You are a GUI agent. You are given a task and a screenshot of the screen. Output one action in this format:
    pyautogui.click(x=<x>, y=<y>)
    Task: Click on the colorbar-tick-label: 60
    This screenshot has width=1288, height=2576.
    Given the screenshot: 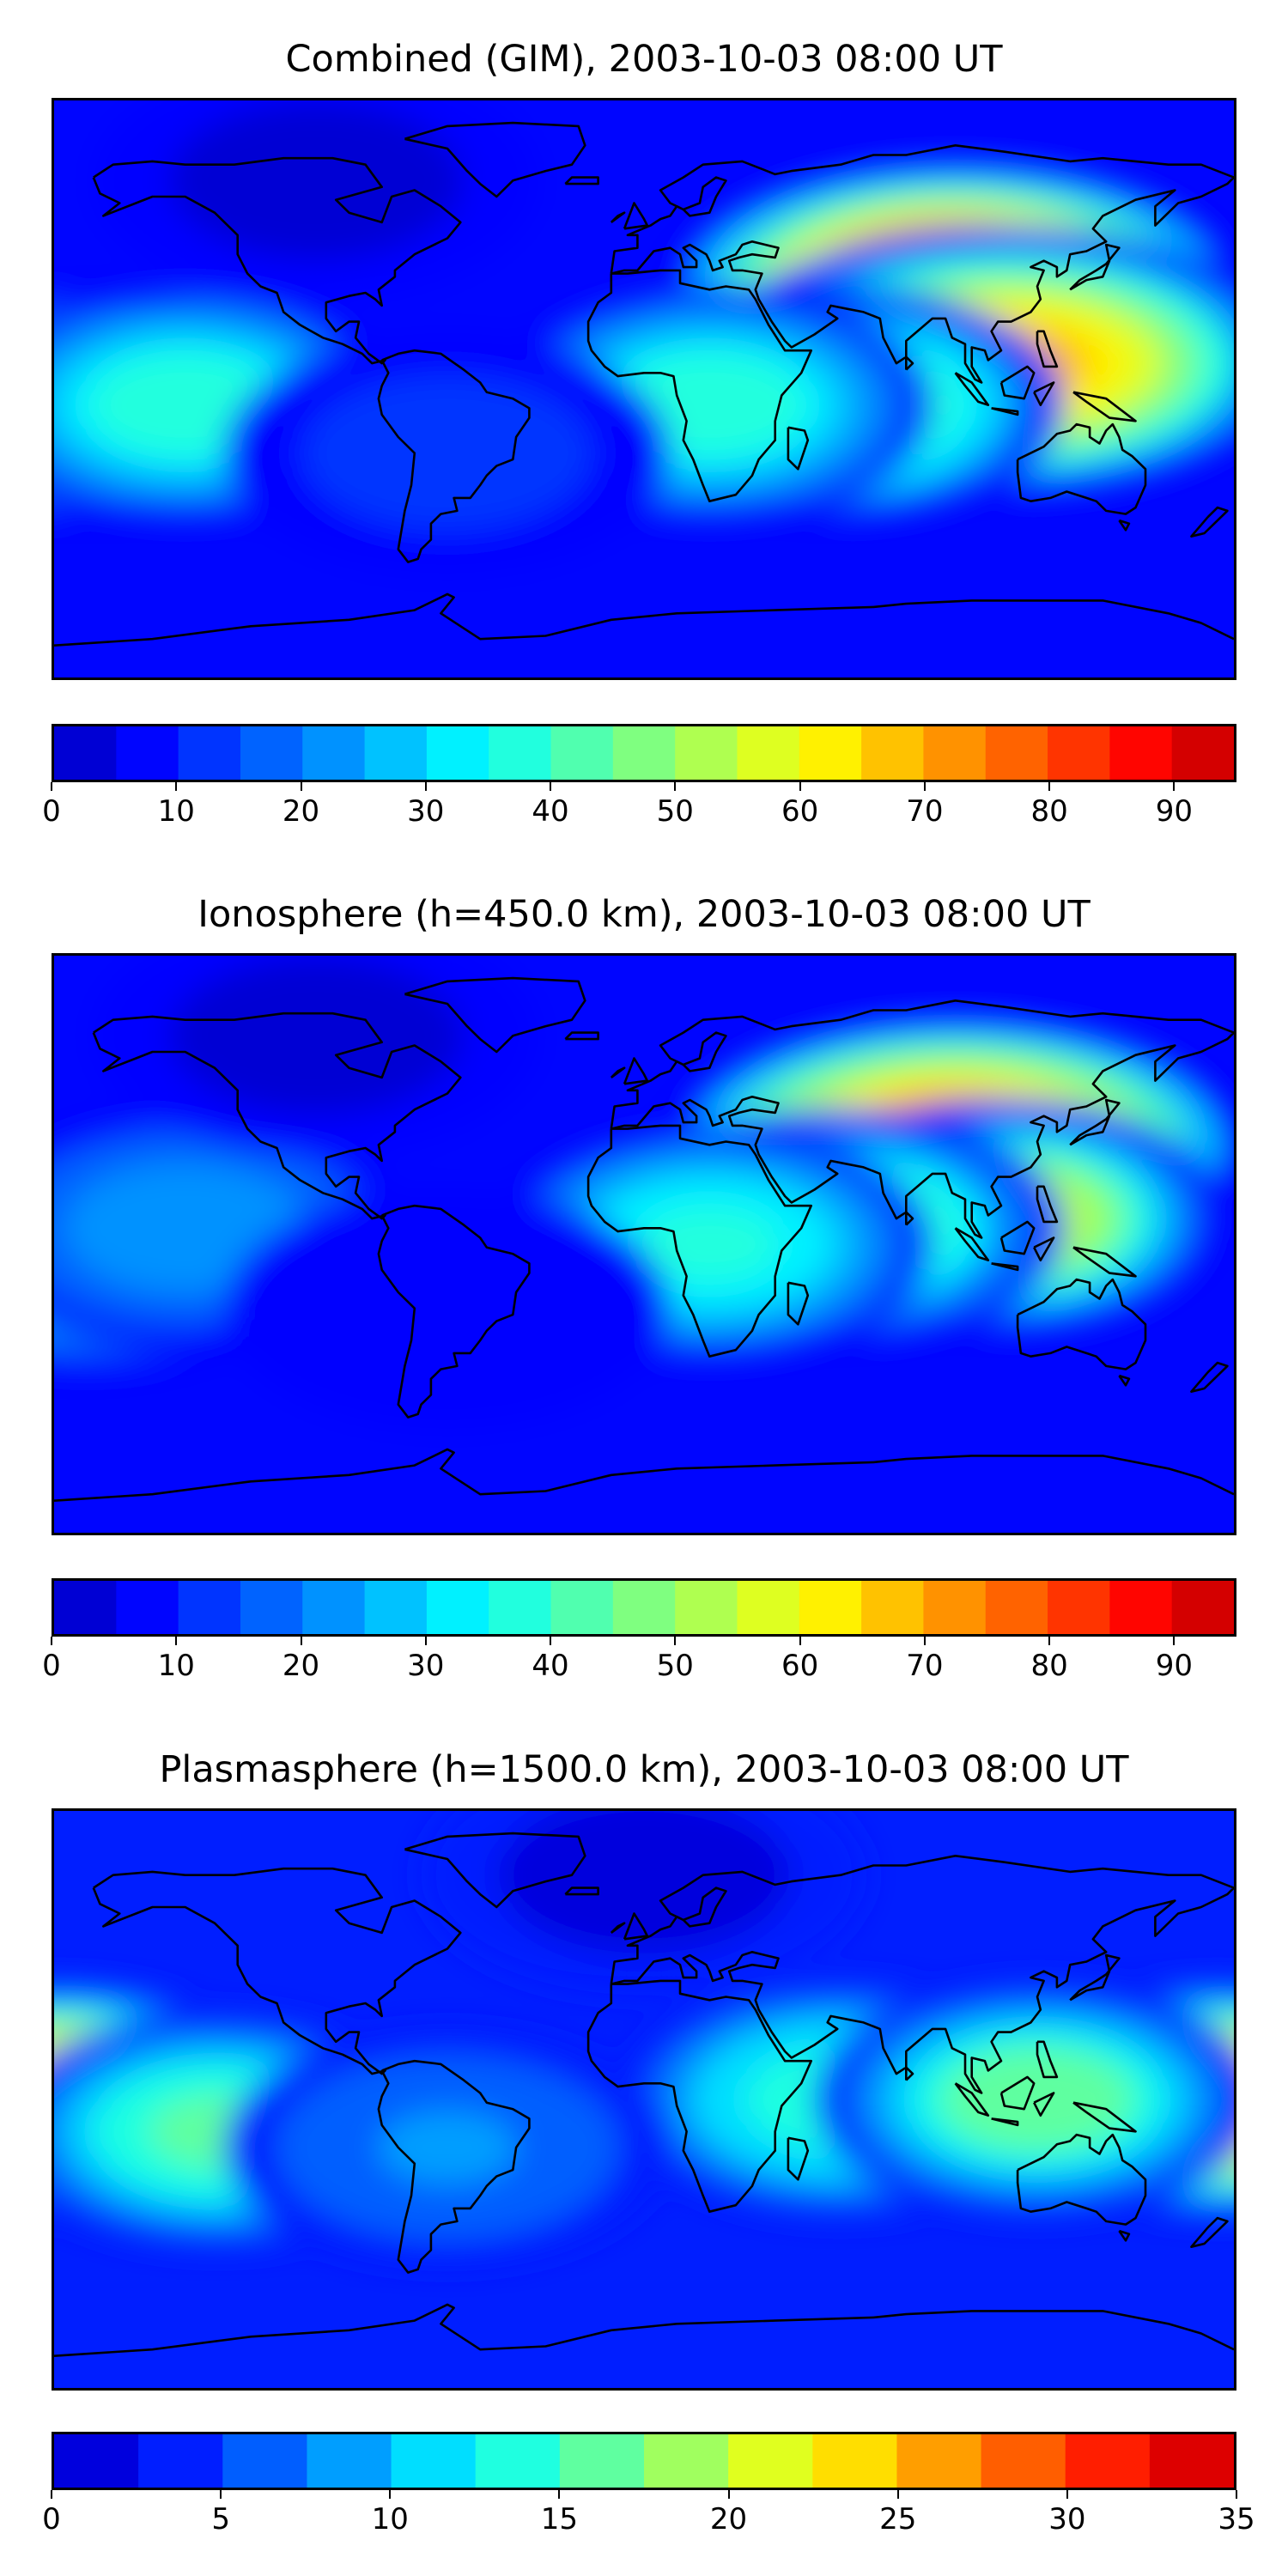 What is the action you would take?
    pyautogui.click(x=800, y=812)
    